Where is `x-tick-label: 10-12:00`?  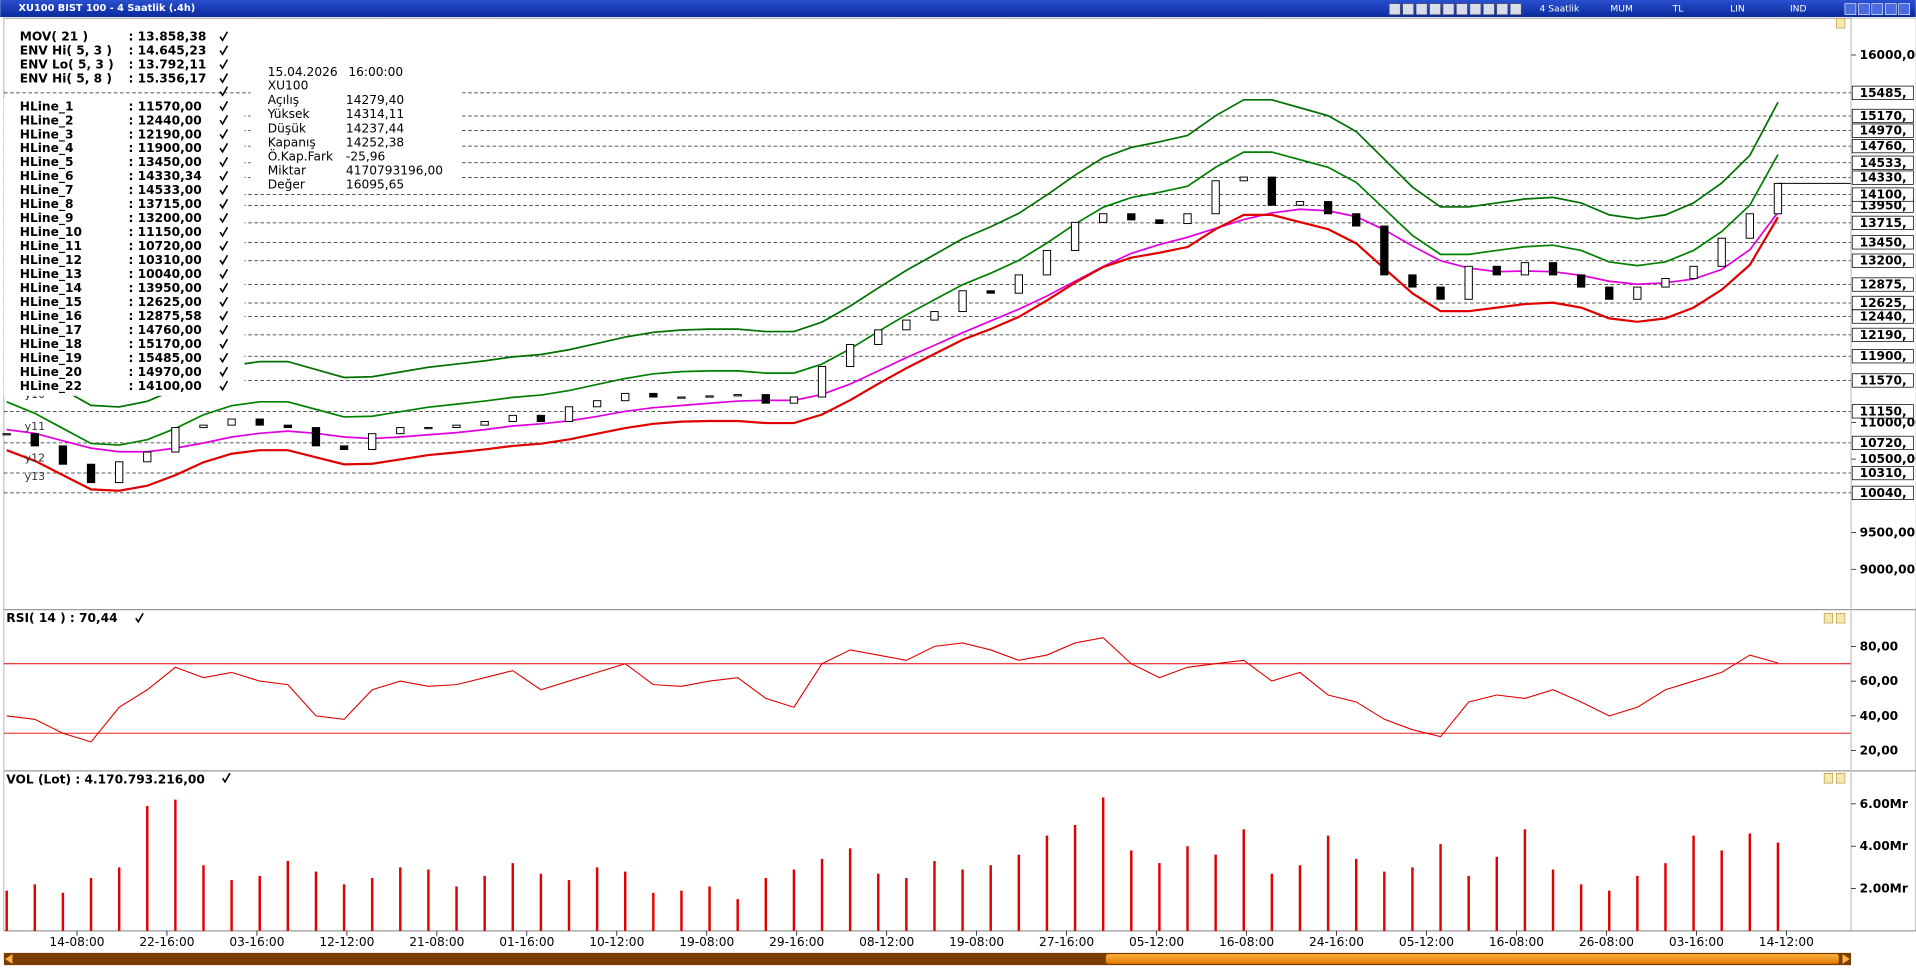 x-tick-label: 10-12:00 is located at coordinates (616, 942).